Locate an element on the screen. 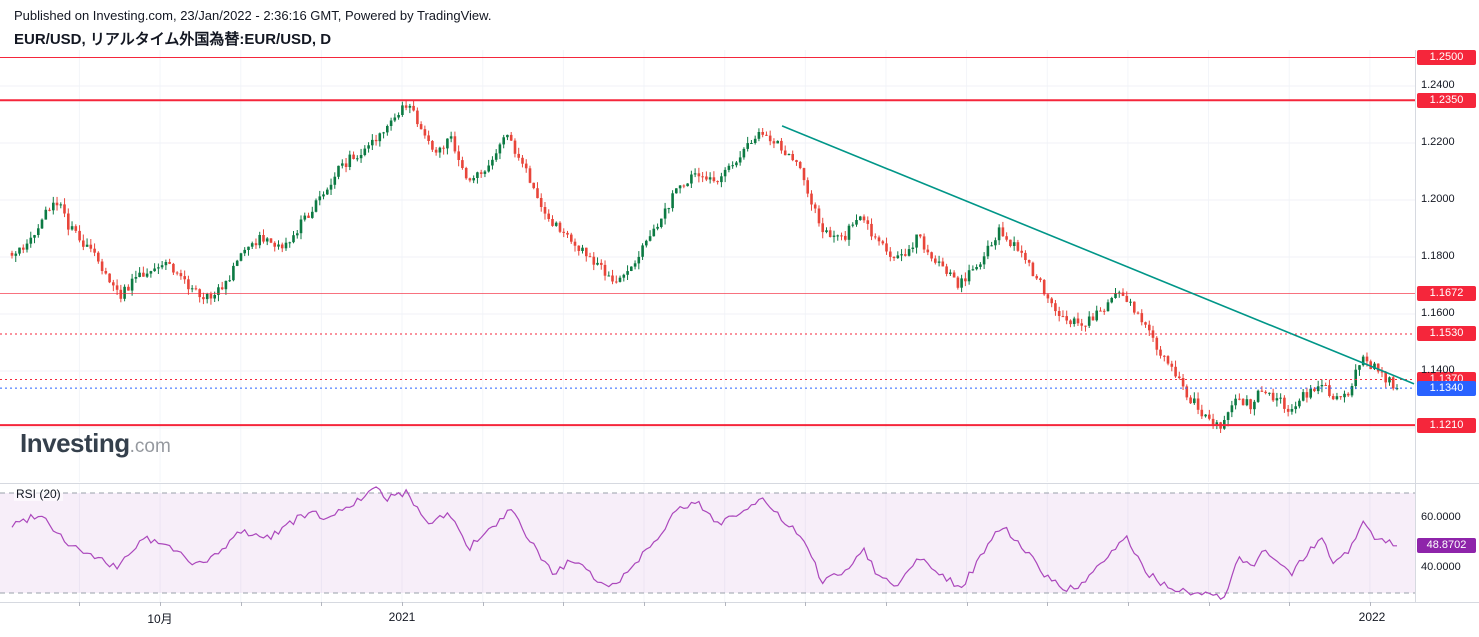 This screenshot has height=637, width=1479. price-line-label: 1.1530 is located at coordinates (1446, 333).